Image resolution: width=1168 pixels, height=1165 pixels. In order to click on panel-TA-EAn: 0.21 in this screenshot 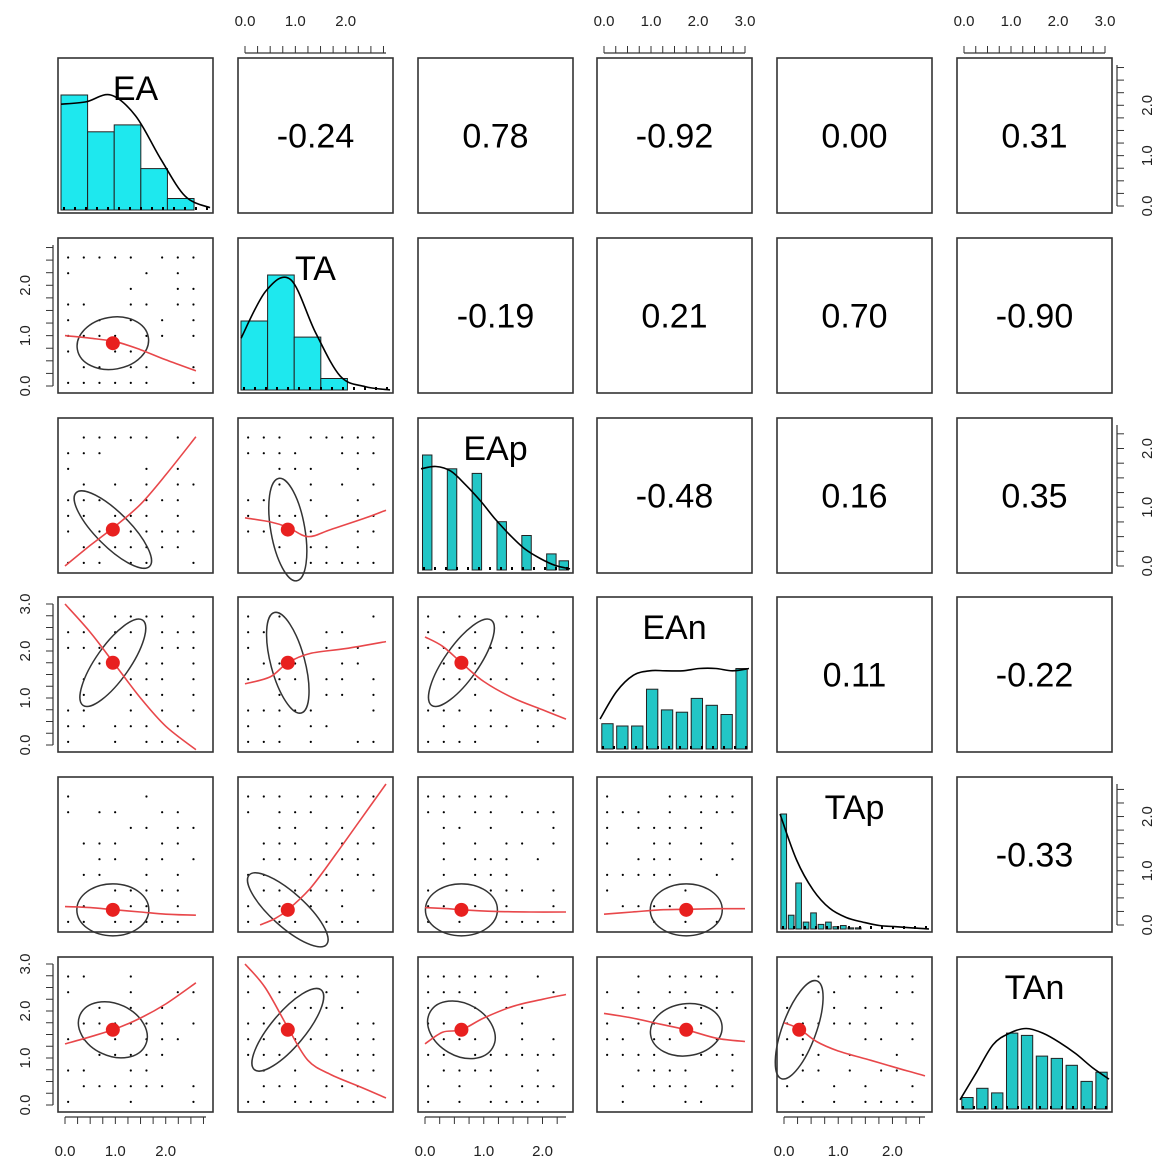, I will do `click(674, 315)`.